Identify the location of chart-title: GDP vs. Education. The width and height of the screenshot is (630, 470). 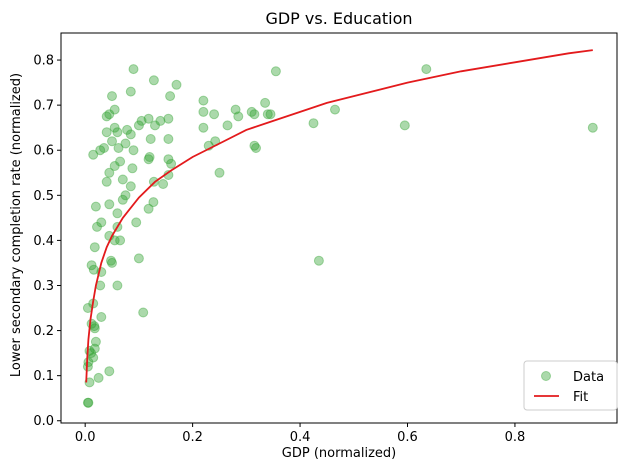
(338, 18).